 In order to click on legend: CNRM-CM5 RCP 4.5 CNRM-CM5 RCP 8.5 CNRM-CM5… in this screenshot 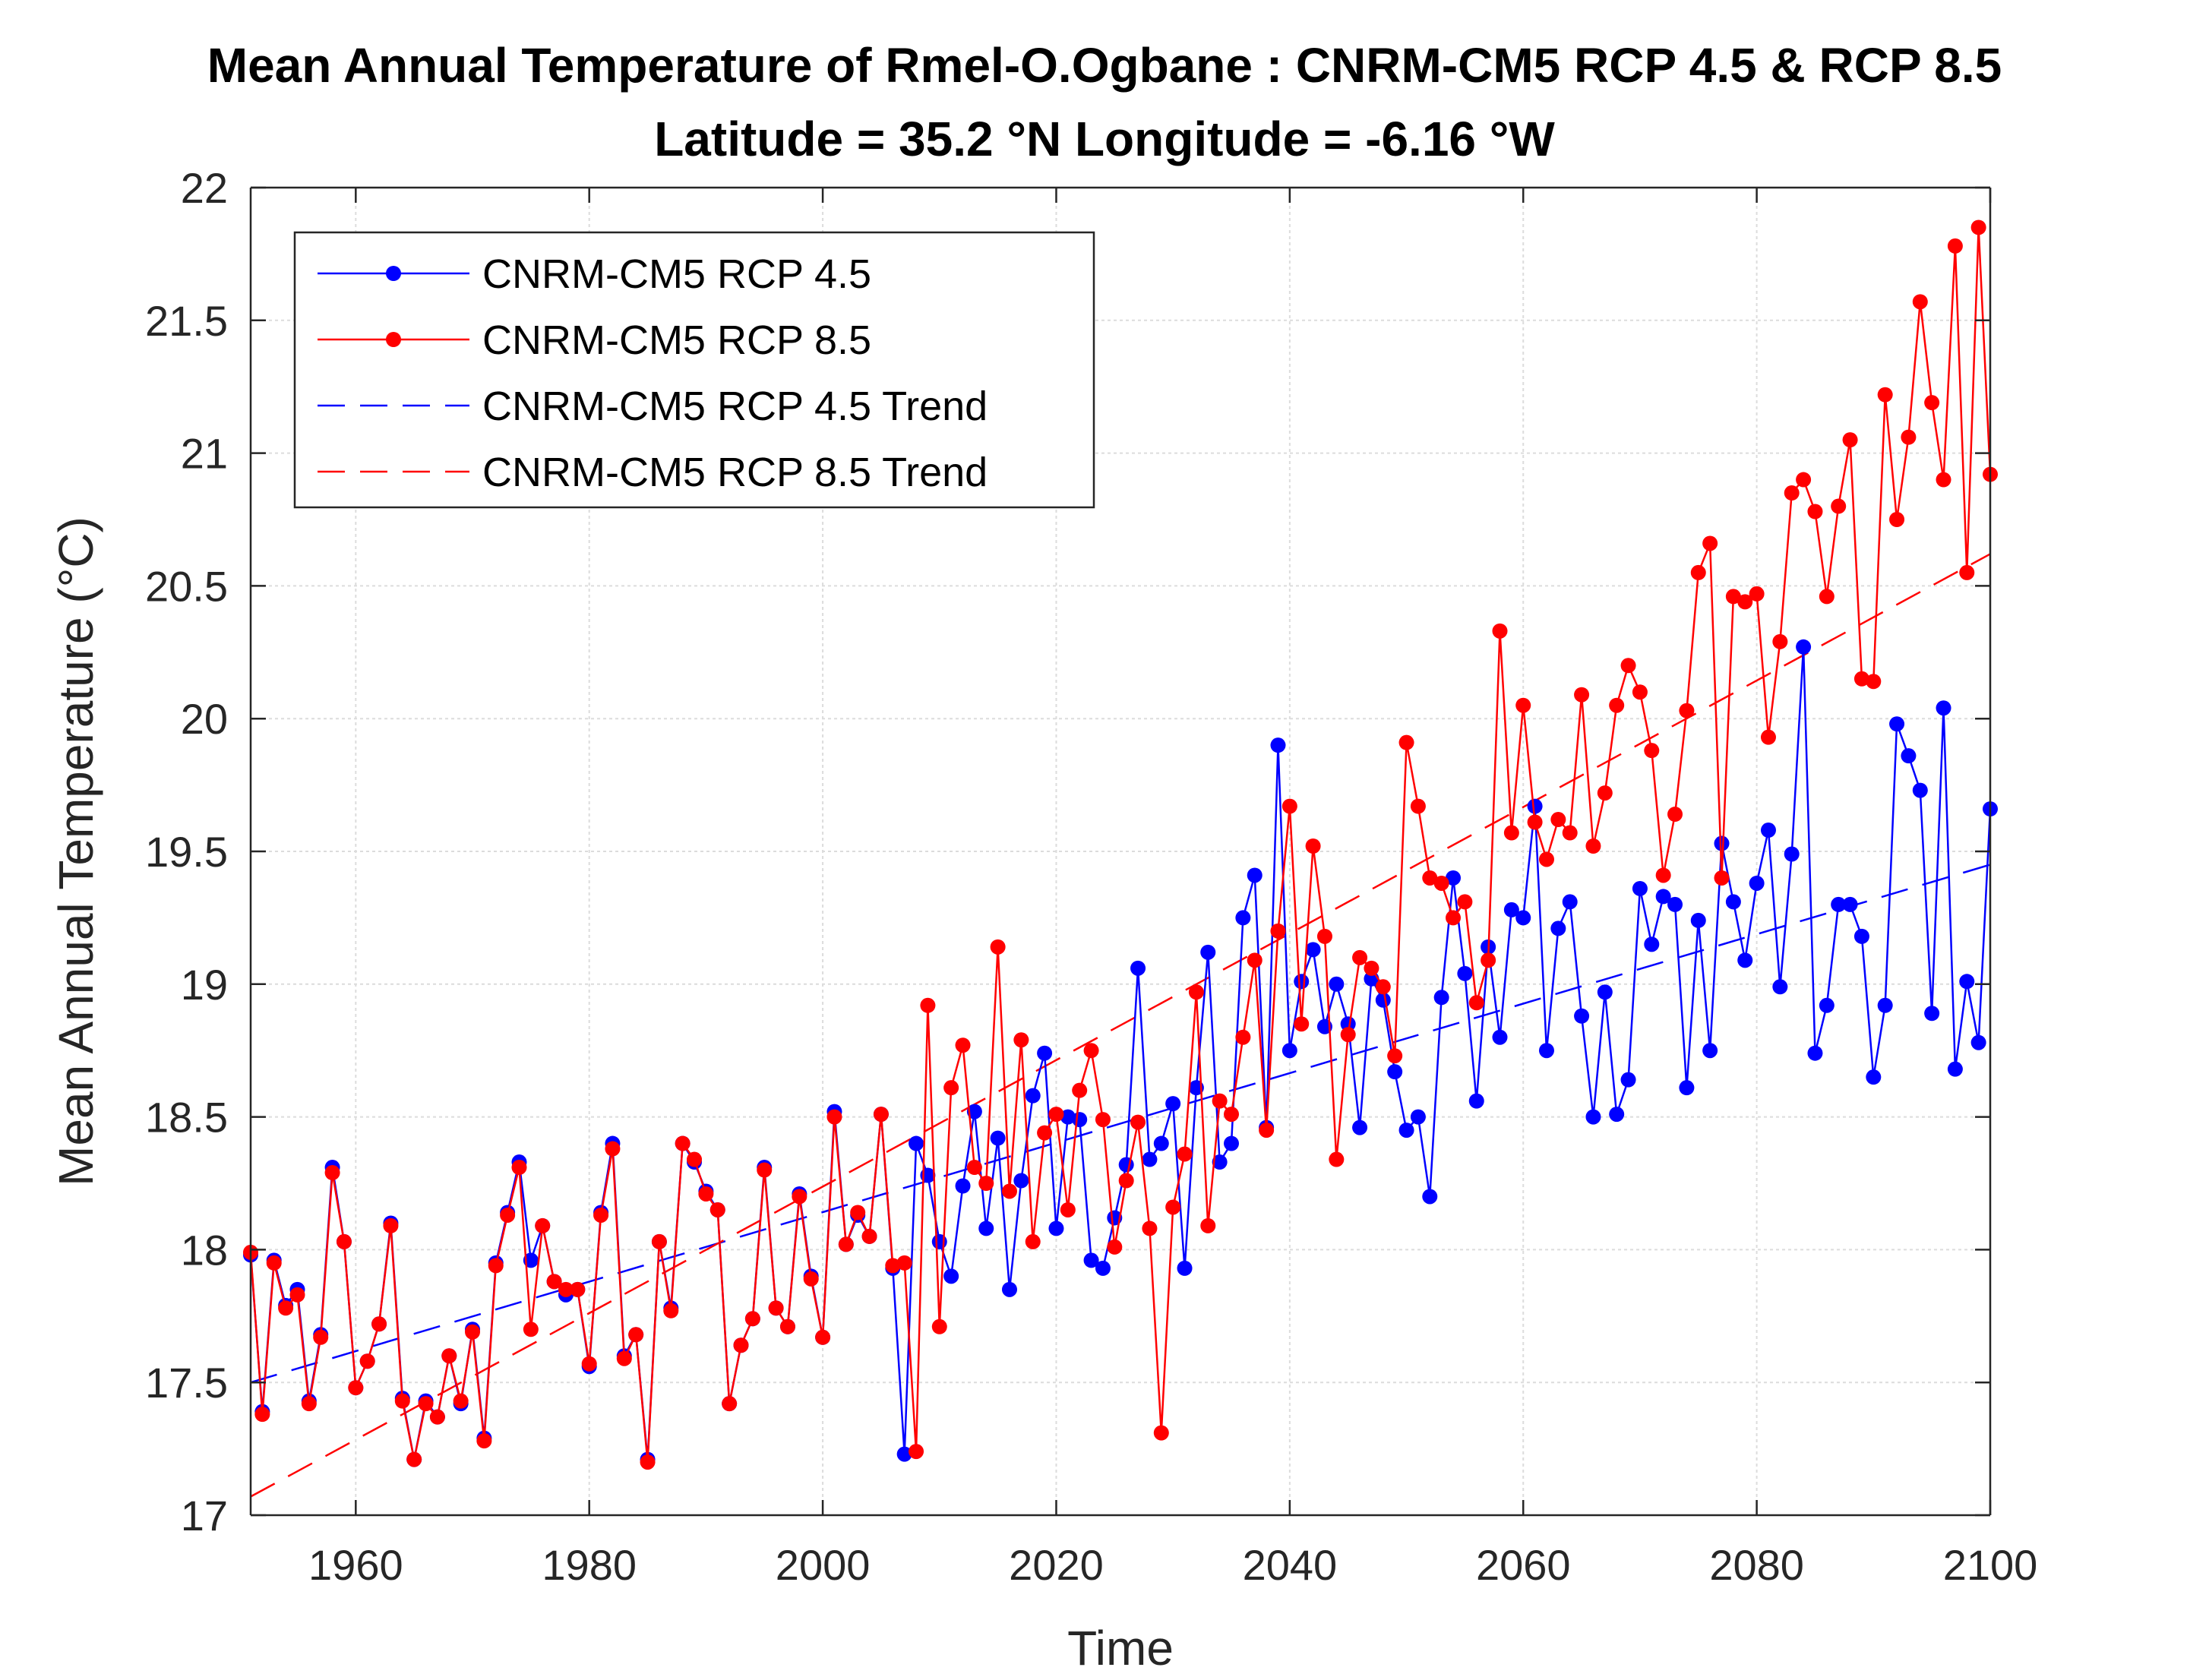, I will do `click(694, 370)`.